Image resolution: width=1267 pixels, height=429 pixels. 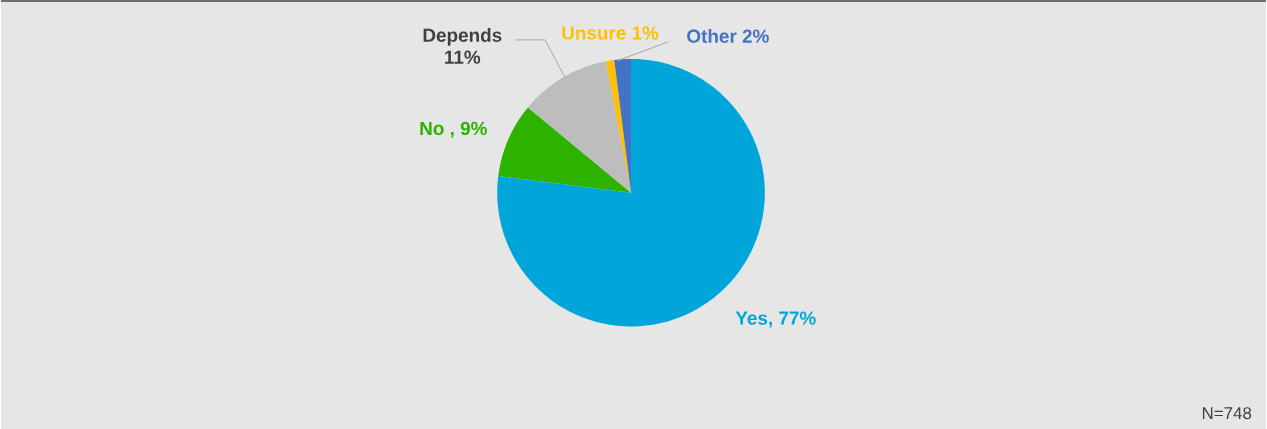 I want to click on slice-label: No , 9%, so click(x=453, y=129).